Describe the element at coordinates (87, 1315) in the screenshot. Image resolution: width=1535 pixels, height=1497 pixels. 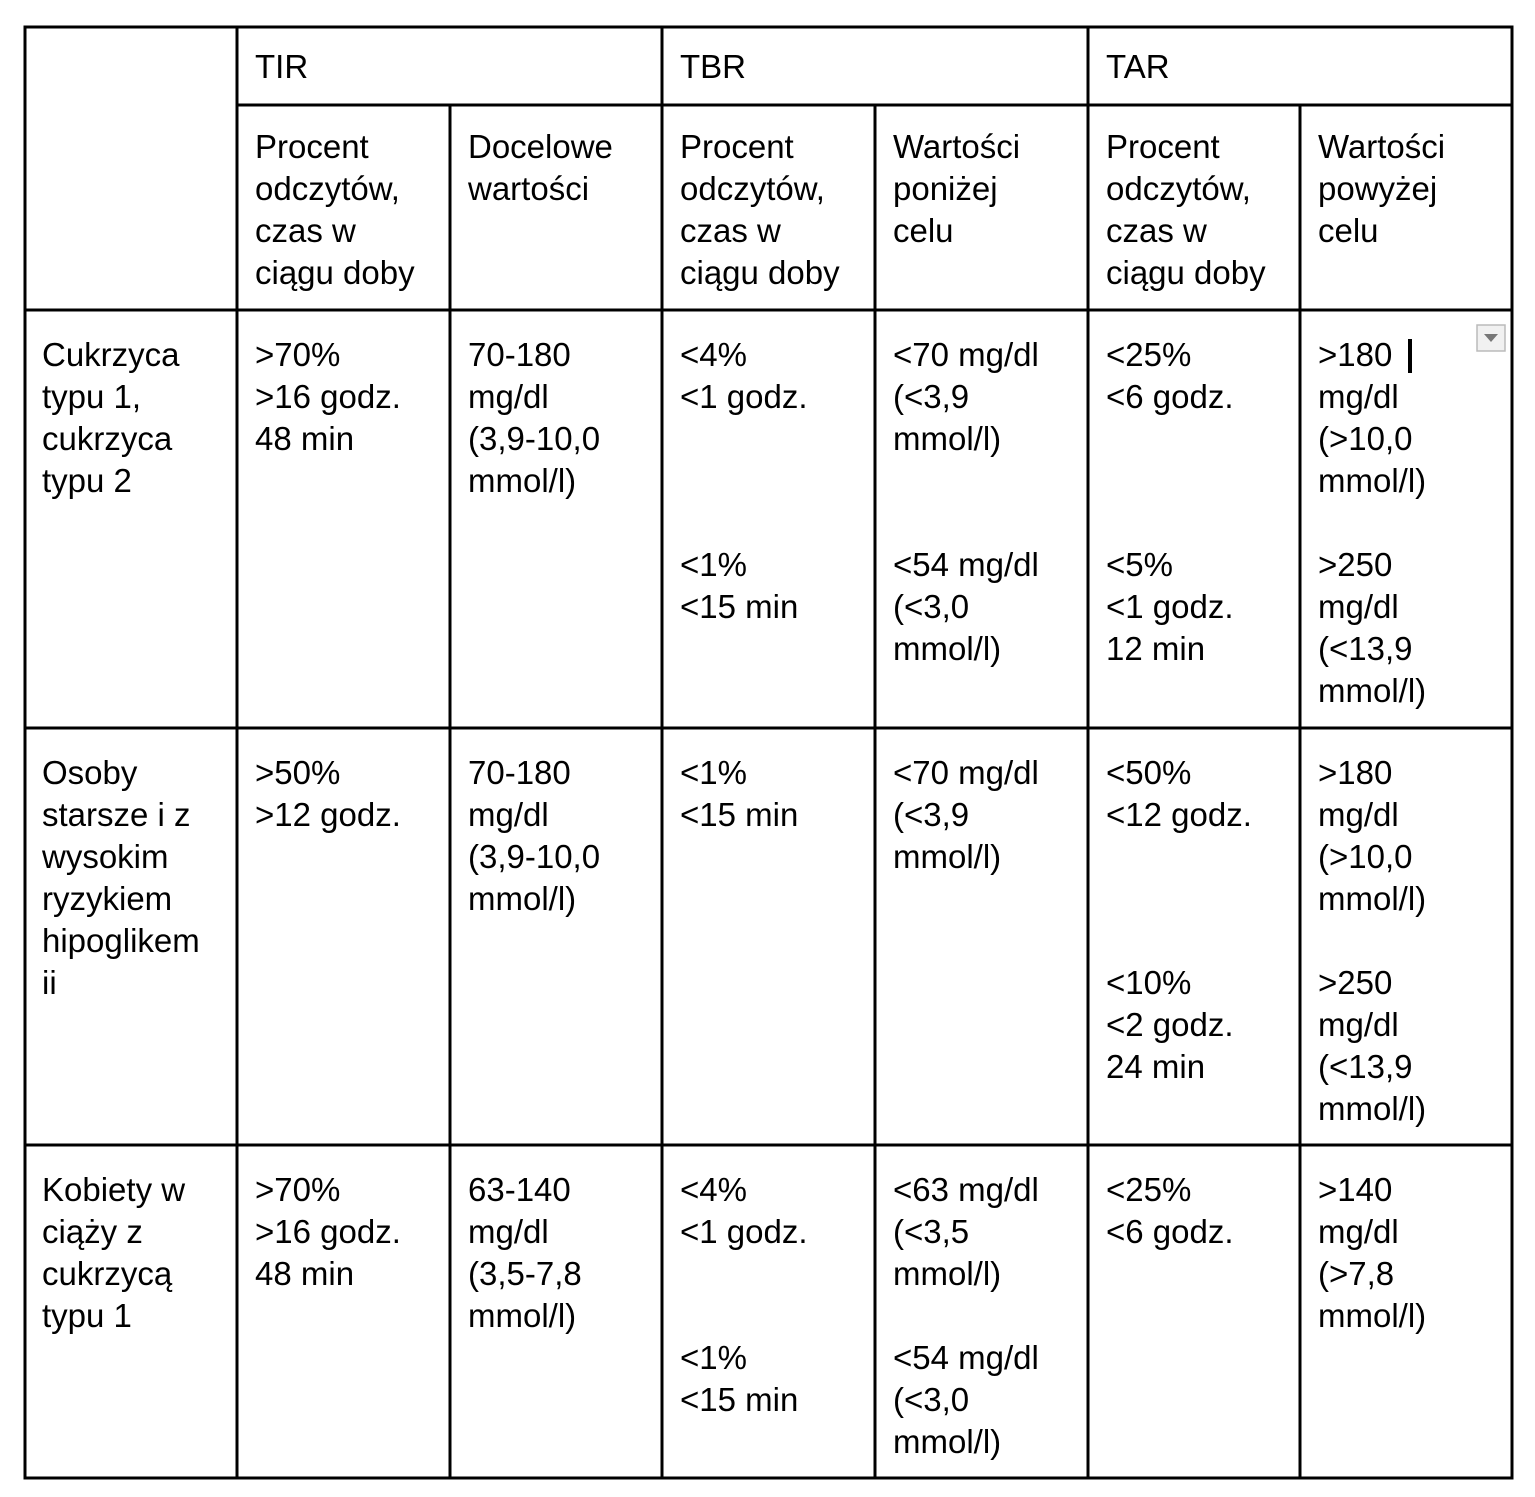
I see `row-label: typu 1` at that location.